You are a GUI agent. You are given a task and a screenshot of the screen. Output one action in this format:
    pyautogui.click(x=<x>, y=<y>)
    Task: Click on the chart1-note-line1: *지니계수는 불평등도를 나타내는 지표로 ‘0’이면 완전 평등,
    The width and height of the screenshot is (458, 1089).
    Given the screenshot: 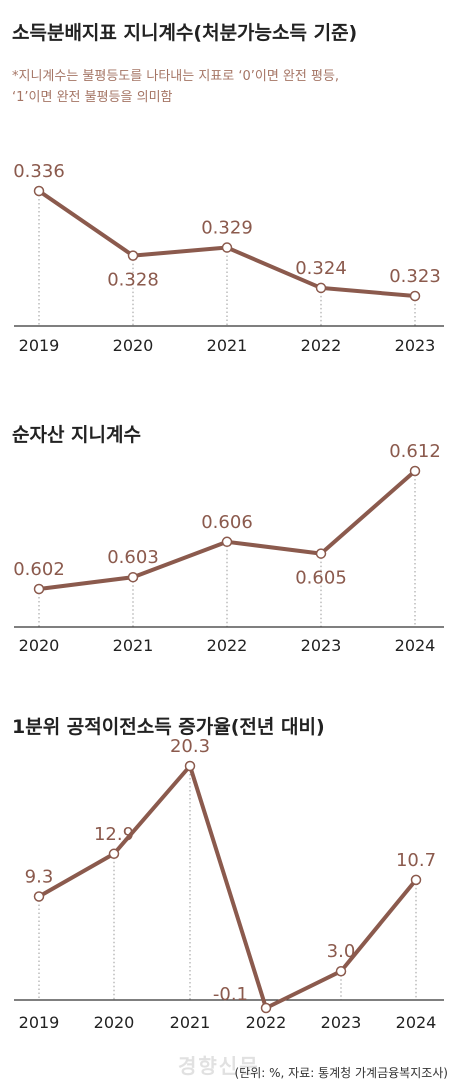 What is the action you would take?
    pyautogui.click(x=176, y=76)
    